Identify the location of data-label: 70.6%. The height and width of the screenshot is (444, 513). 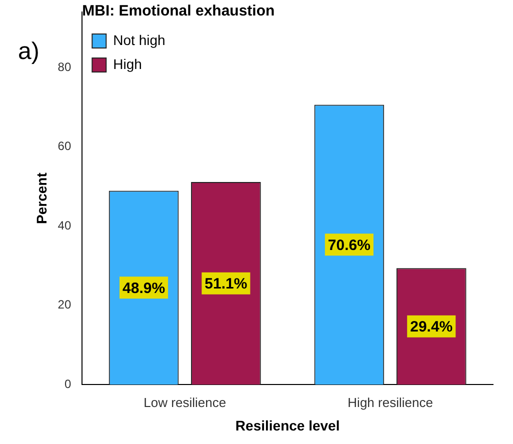
(349, 245).